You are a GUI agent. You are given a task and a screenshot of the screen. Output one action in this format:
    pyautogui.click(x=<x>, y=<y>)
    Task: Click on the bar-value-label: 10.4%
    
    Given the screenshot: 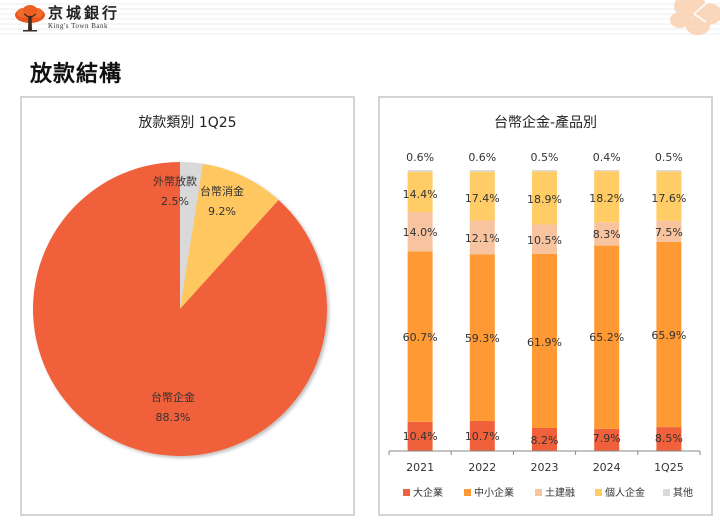 What is the action you would take?
    pyautogui.click(x=420, y=436)
    